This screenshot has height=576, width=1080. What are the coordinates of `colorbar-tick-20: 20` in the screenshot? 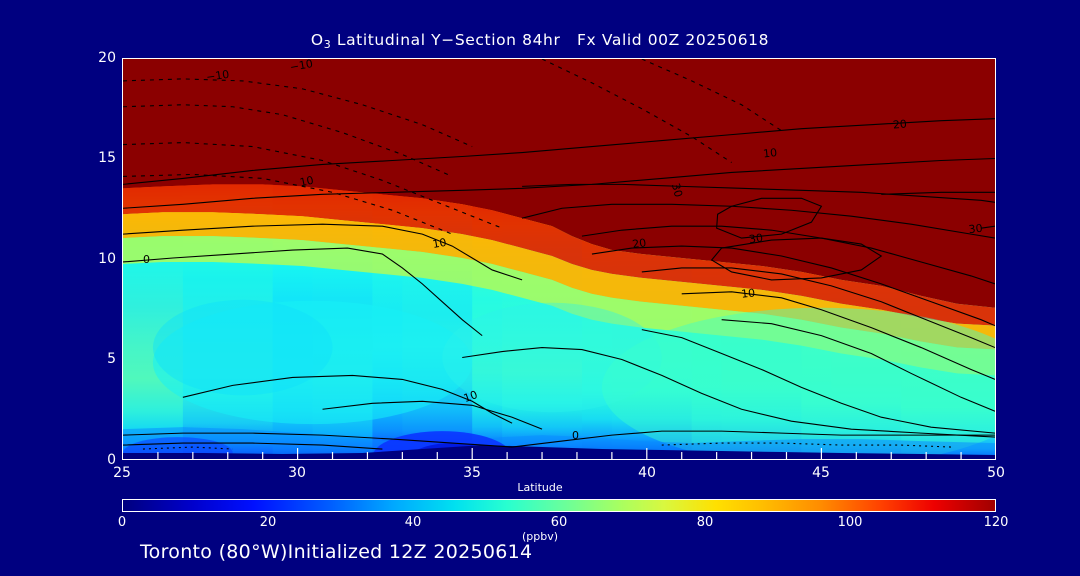 It's located at (268, 522).